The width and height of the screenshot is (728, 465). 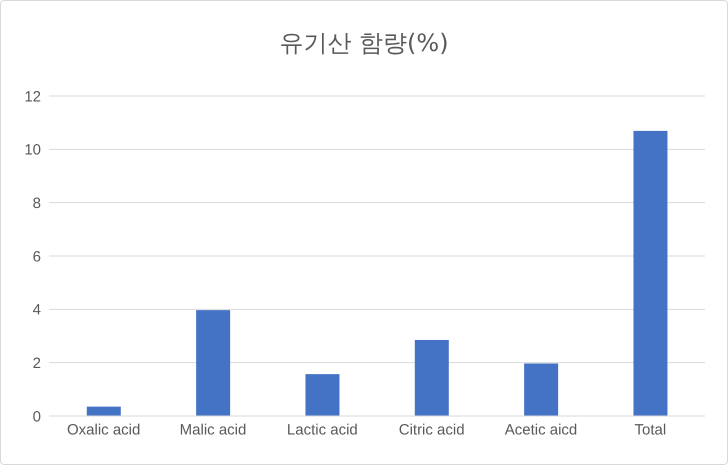 I want to click on y-tick-label: 0, so click(x=36, y=417).